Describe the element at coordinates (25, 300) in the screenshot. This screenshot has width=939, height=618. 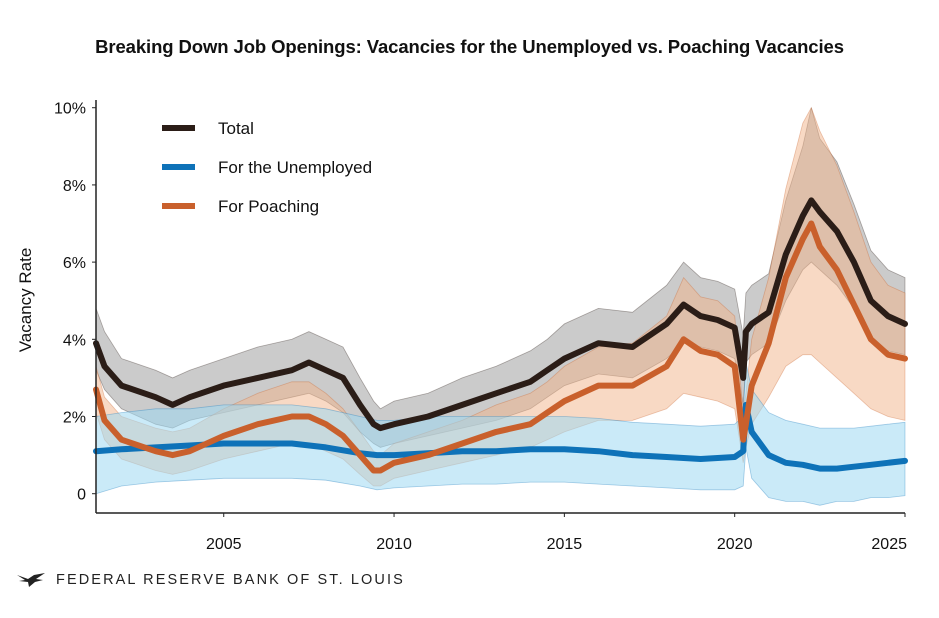
I see `y-axis-title: Vacancy Rate` at that location.